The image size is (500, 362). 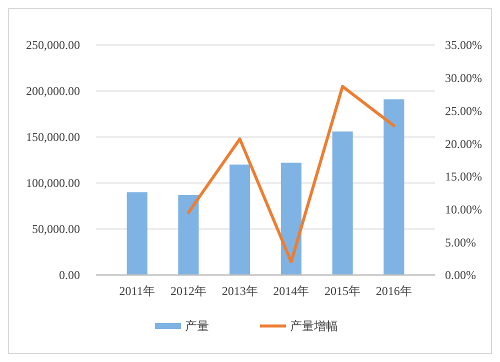 I want to click on legend-label: 产量增幅, so click(x=314, y=326).